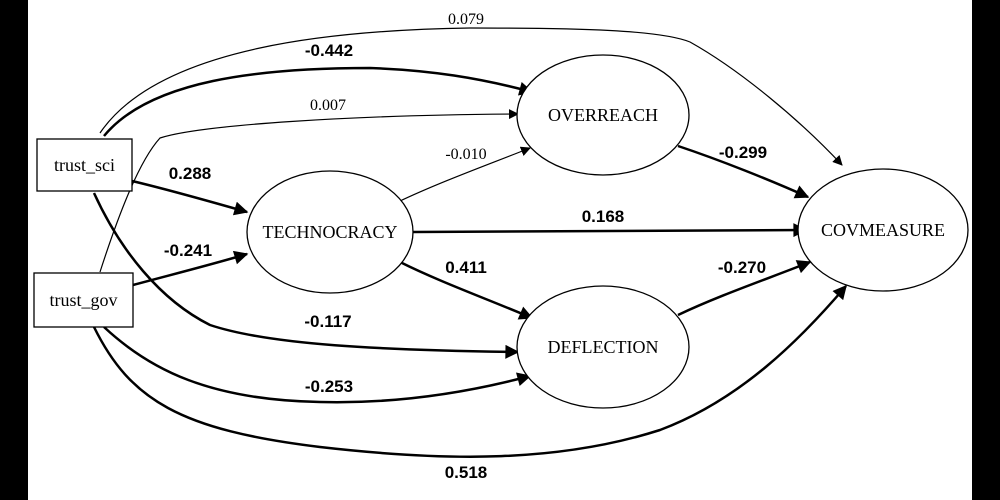 The image size is (1000, 500). I want to click on coef-technocracy-to-overreach: -0.010, so click(465, 154).